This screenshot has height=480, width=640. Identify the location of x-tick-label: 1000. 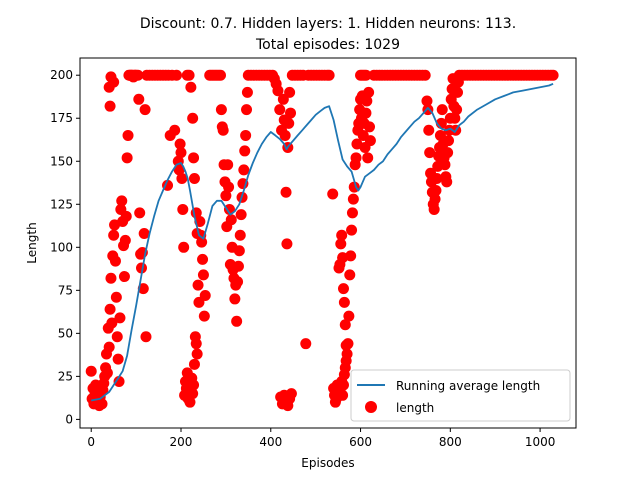
(540, 442).